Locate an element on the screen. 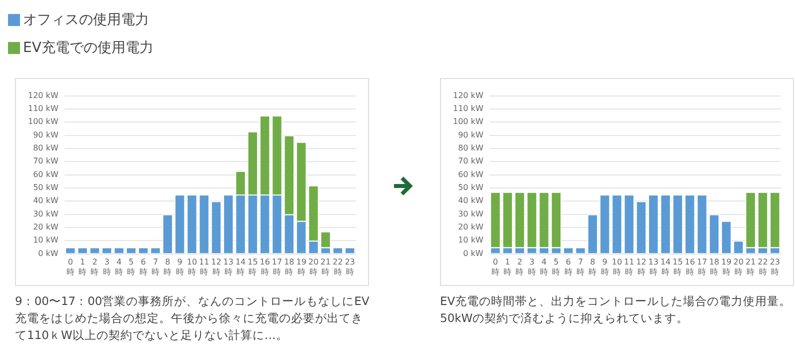 Image resolution: width=795 pixels, height=358 pixels. legend-label: オフィスの使用電力 is located at coordinates (86, 20).